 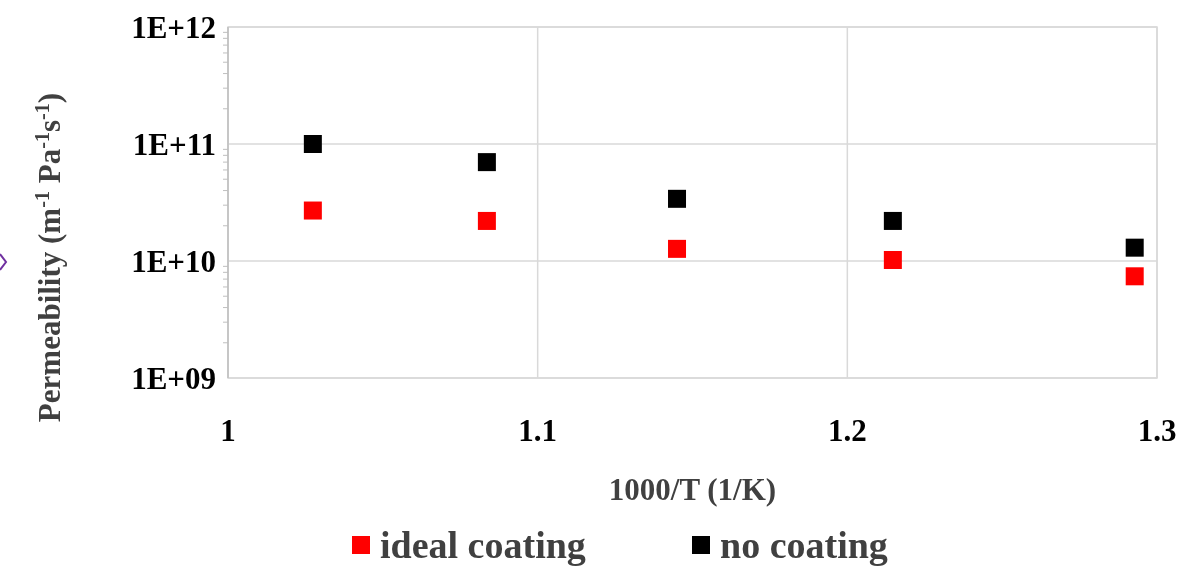 I want to click on legend-label: ideal coating, so click(x=483, y=545).